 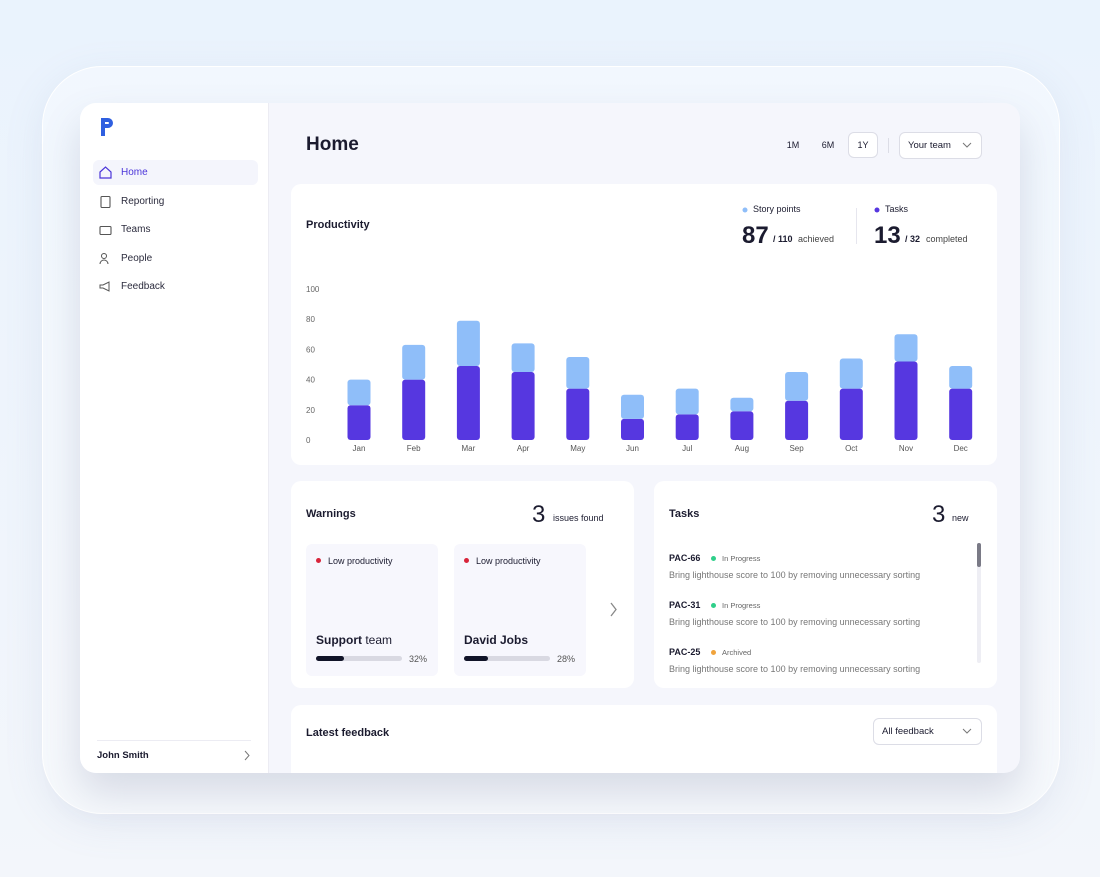 I want to click on stat-total: / 32, so click(x=913, y=239).